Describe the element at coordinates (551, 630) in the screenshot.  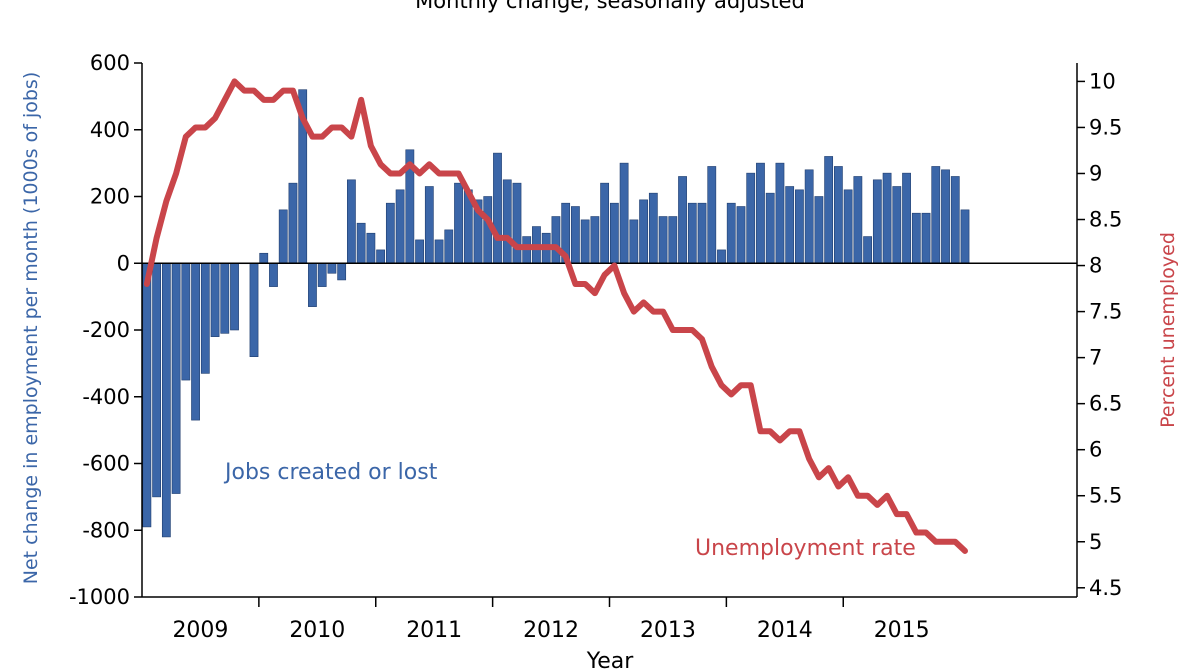
I see `x-tick-label: 2012` at that location.